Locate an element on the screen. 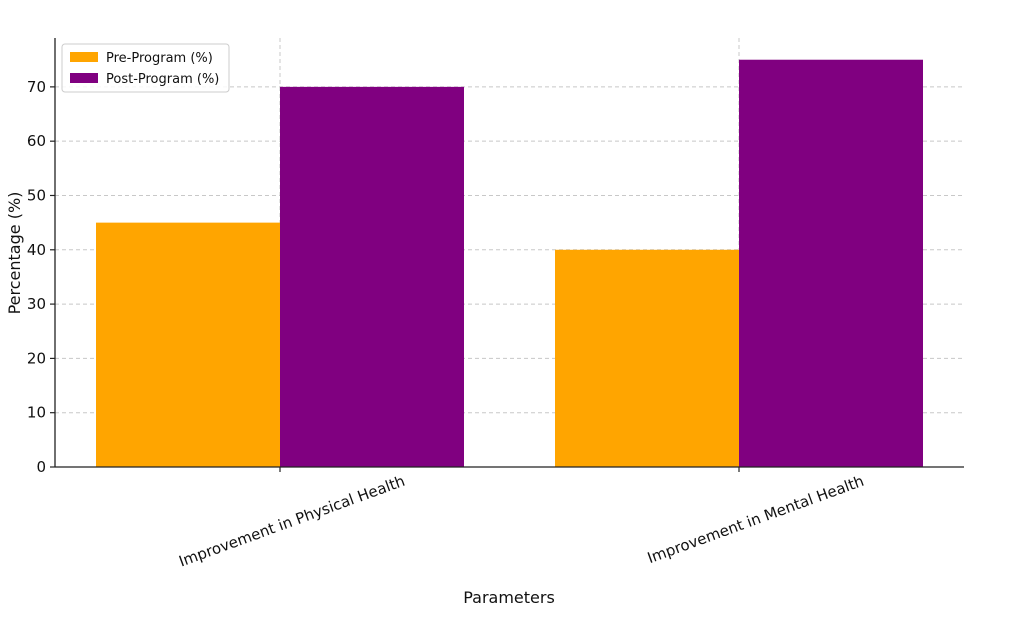  y-tick-label-5: 50 is located at coordinates (36, 195).